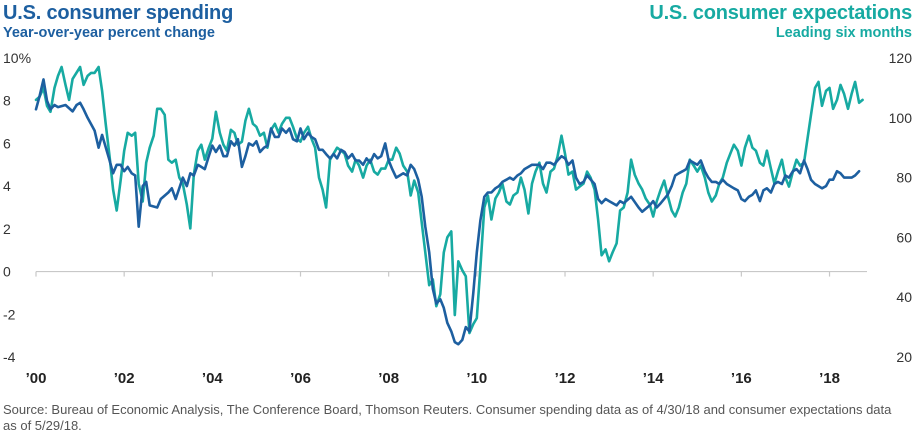  Describe the element at coordinates (9, 314) in the screenshot. I see `left-y-tick-label: -2` at that location.